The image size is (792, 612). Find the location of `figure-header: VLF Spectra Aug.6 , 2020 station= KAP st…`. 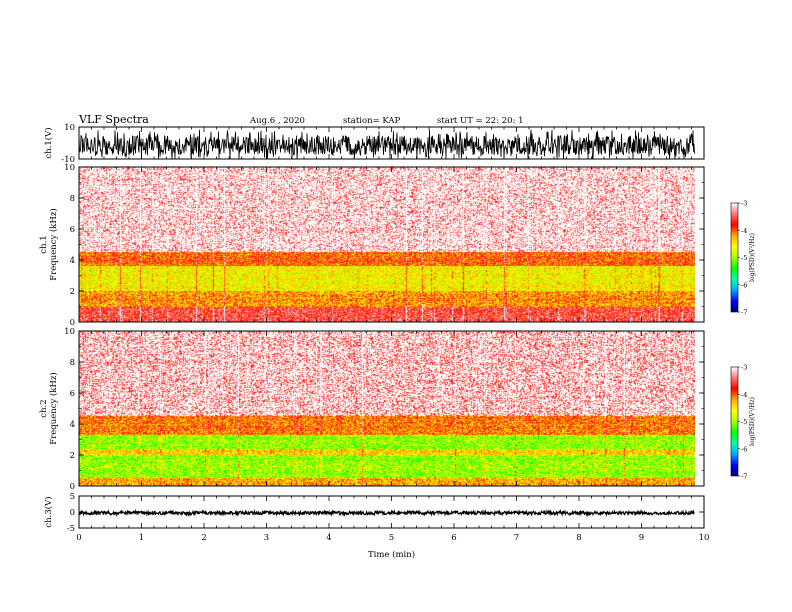

figure-header: VLF Spectra Aug.6 , 2020 station= KAP st… is located at coordinates (301, 119).